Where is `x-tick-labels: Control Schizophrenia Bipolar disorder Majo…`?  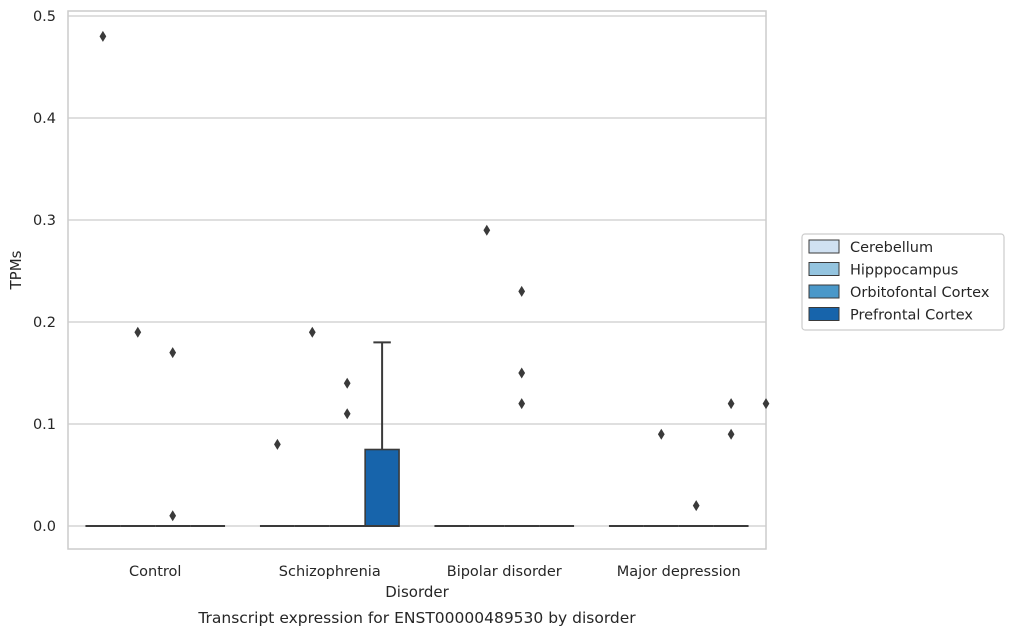 x-tick-labels: Control Schizophrenia Bipolar disorder Majo… is located at coordinates (435, 572).